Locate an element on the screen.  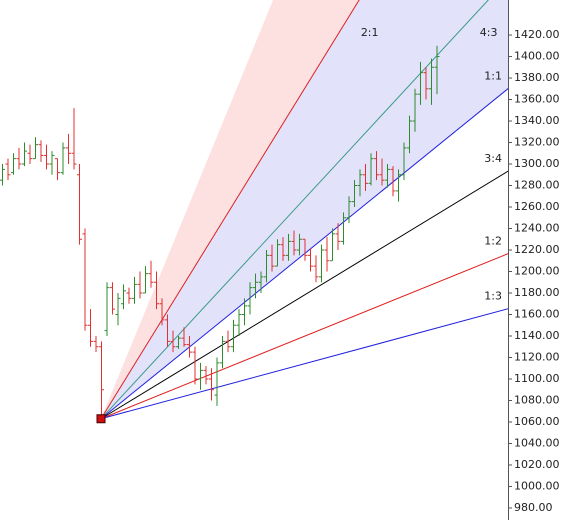
fan-label: 1:2 is located at coordinates (493, 241).